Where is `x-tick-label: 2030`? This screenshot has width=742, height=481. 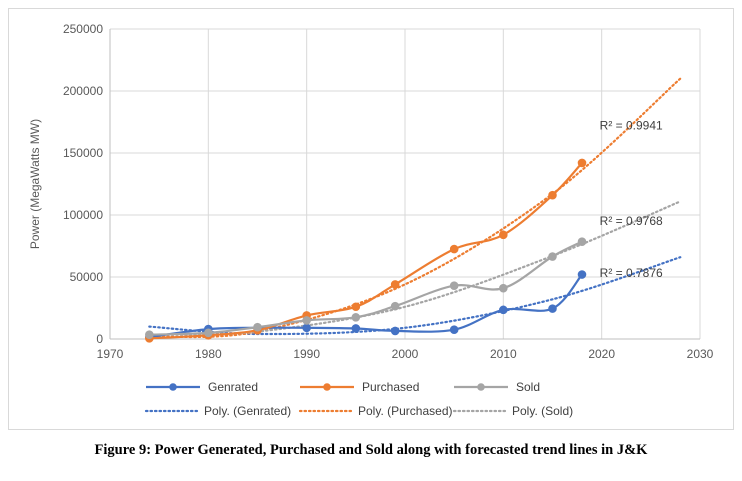
x-tick-label: 2030 is located at coordinates (700, 354).